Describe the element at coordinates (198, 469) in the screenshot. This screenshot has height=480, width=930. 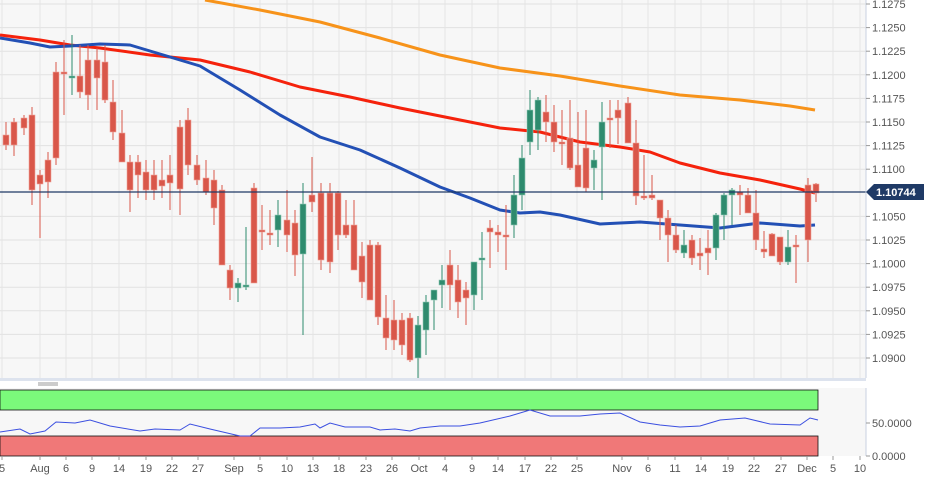
I see `time-tick: 27` at that location.